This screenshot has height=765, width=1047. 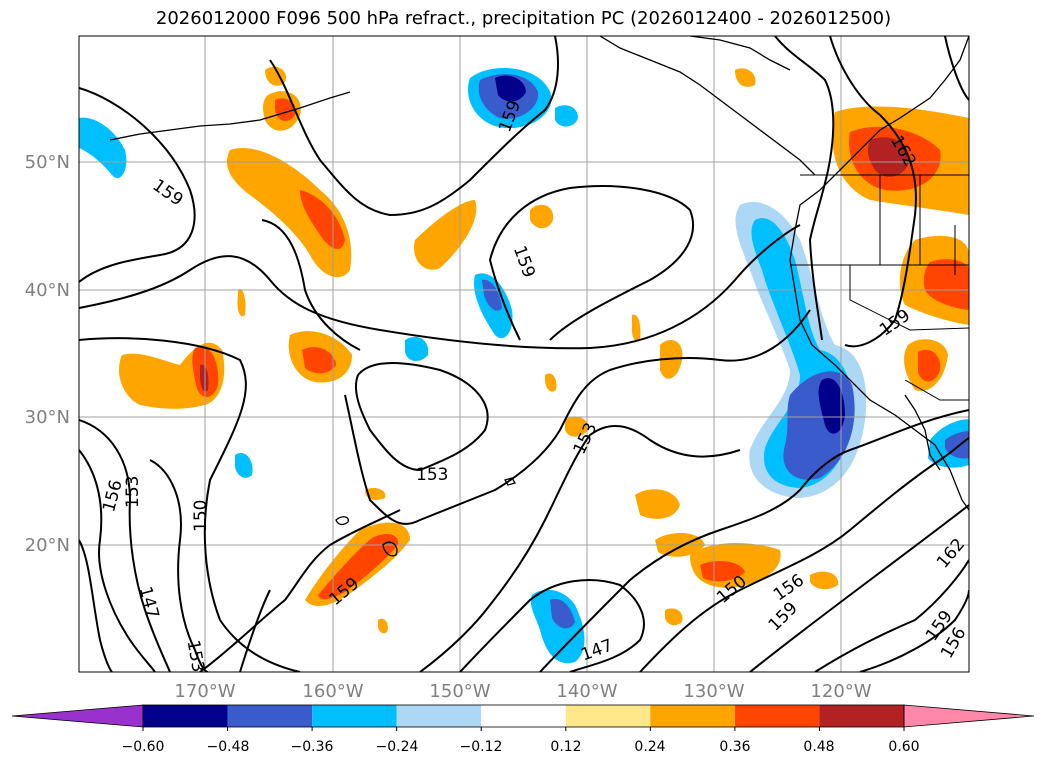 I want to click on colorbar-tick-label: −0.24, so click(x=397, y=747).